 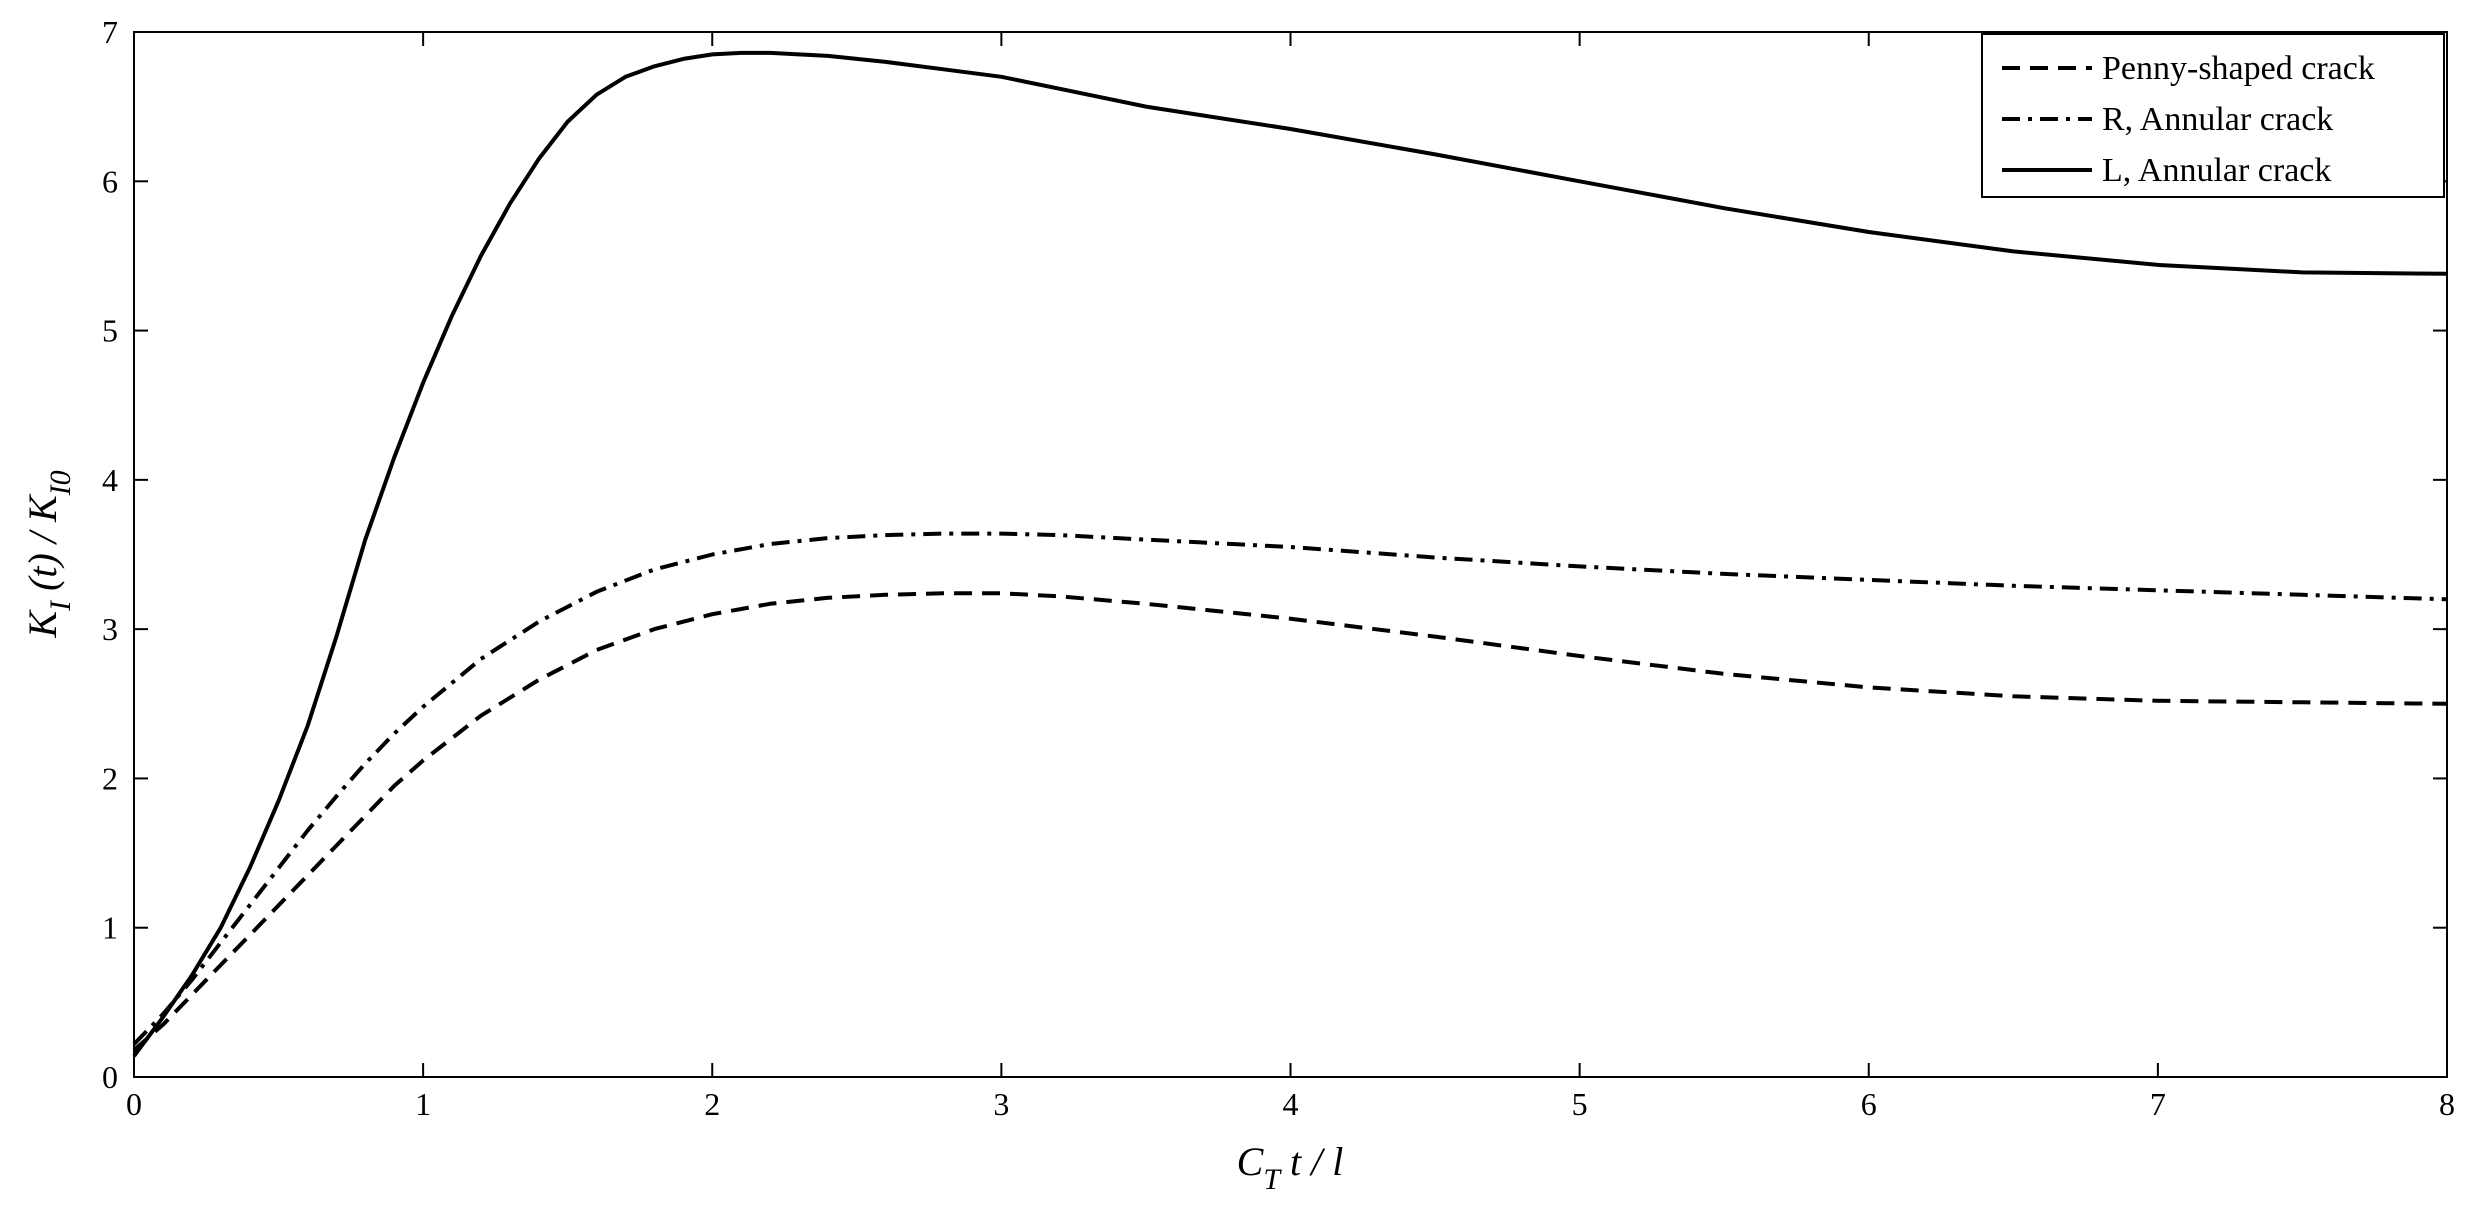 I want to click on y-tick-label: 0, so click(x=110, y=1077).